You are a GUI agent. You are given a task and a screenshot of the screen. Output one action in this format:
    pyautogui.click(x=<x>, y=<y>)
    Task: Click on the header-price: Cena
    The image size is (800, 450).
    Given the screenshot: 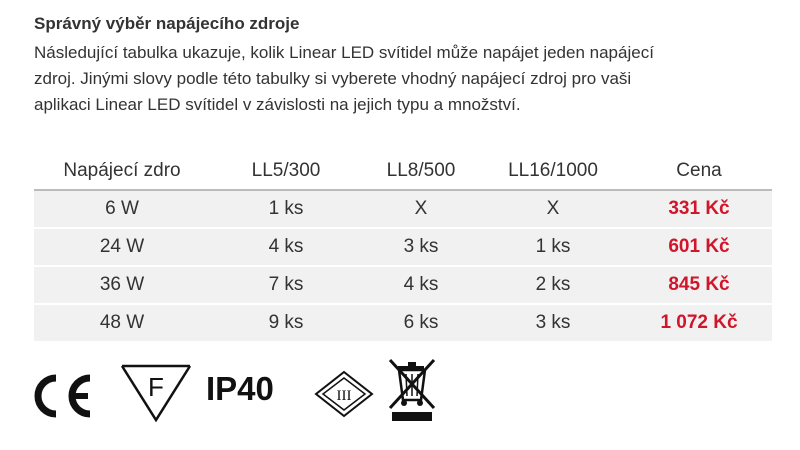 What is the action you would take?
    pyautogui.click(x=699, y=172)
    